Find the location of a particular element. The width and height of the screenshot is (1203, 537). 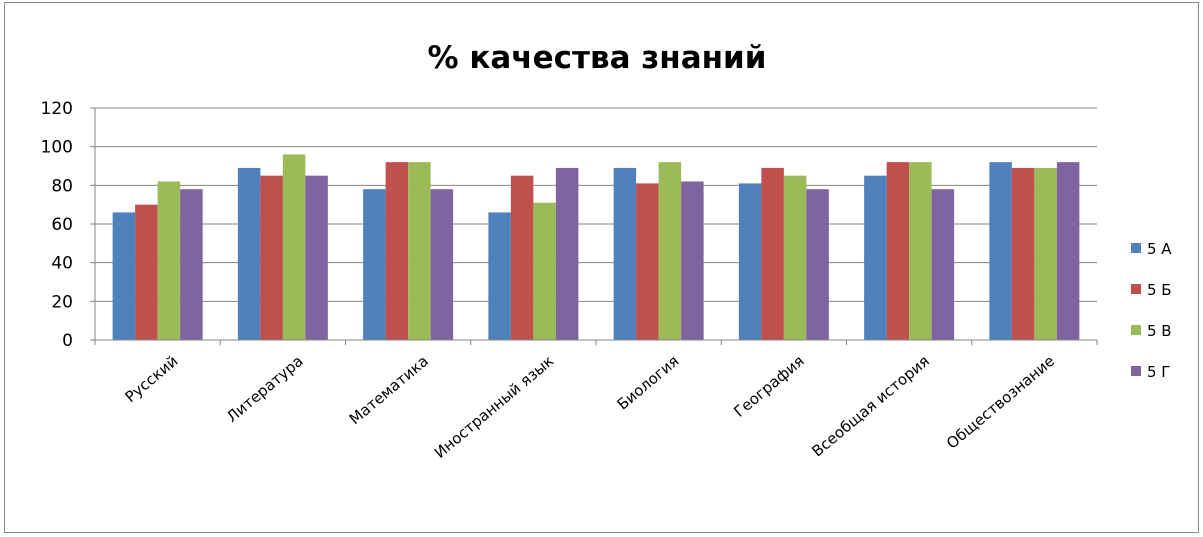

x-category-label: Обществознание is located at coordinates (1000, 402).